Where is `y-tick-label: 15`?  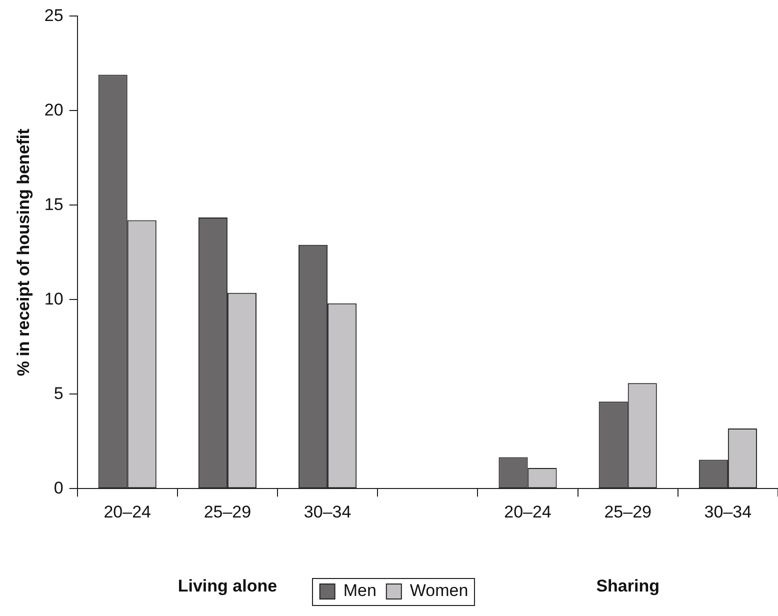 y-tick-label: 15 is located at coordinates (54, 204).